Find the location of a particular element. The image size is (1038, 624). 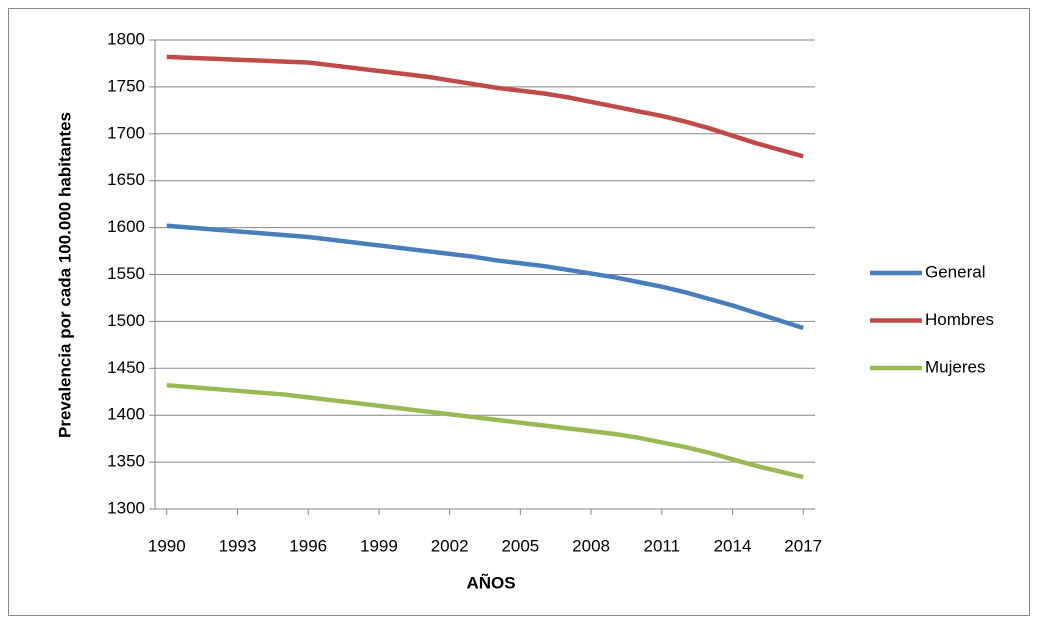

x-tick-label: 2002 is located at coordinates (450, 545).